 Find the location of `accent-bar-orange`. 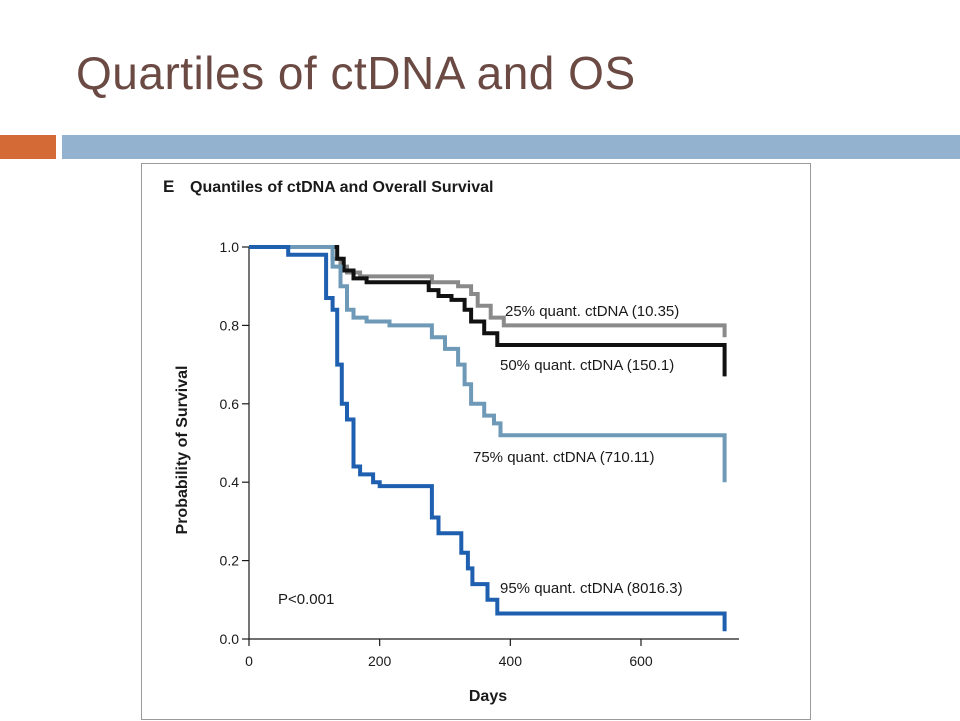

accent-bar-orange is located at coordinates (28, 147).